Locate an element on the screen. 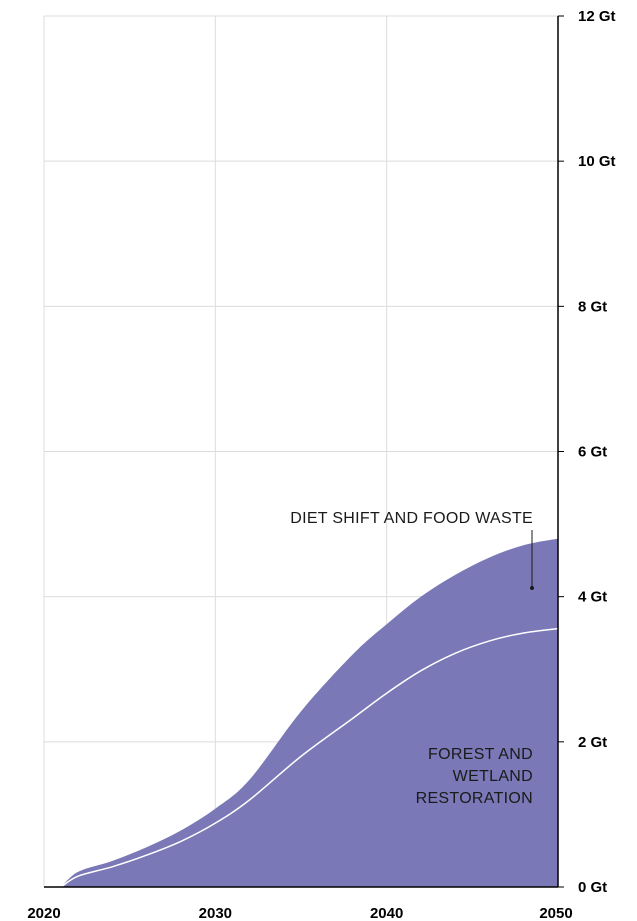  y-tick-label: 8 Gt is located at coordinates (592, 306).